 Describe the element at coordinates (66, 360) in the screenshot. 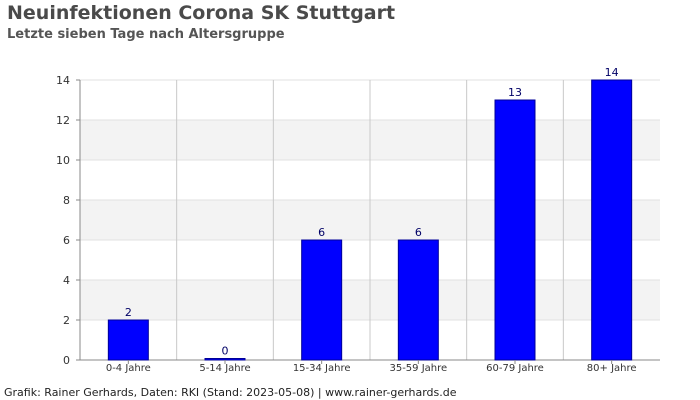

I see `y-tick-label: 0` at that location.